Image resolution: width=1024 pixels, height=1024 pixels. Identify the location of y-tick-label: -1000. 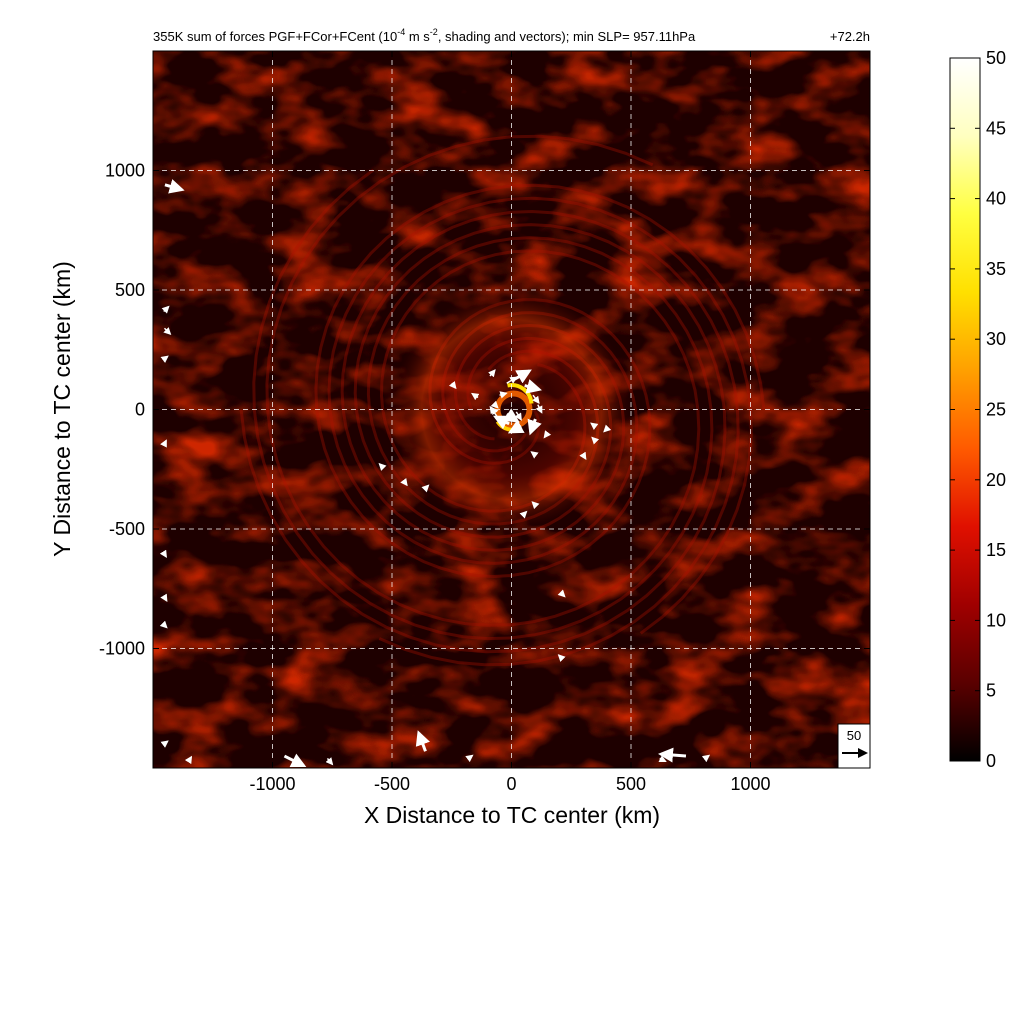
(122, 649).